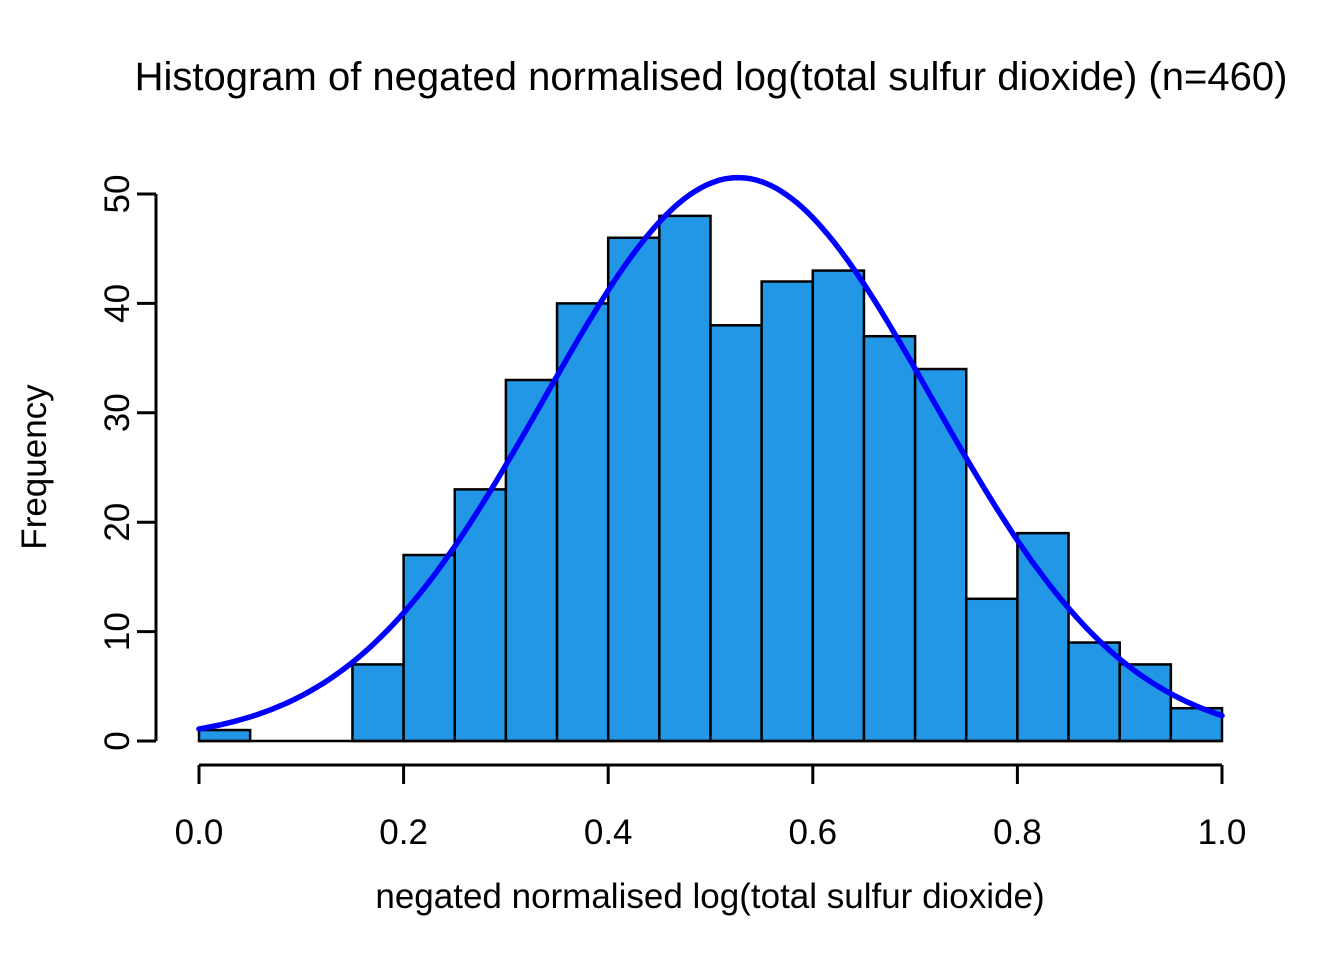 The image size is (1344, 960). What do you see at coordinates (117, 522) in the screenshot?
I see `y-tick-label: 20` at bounding box center [117, 522].